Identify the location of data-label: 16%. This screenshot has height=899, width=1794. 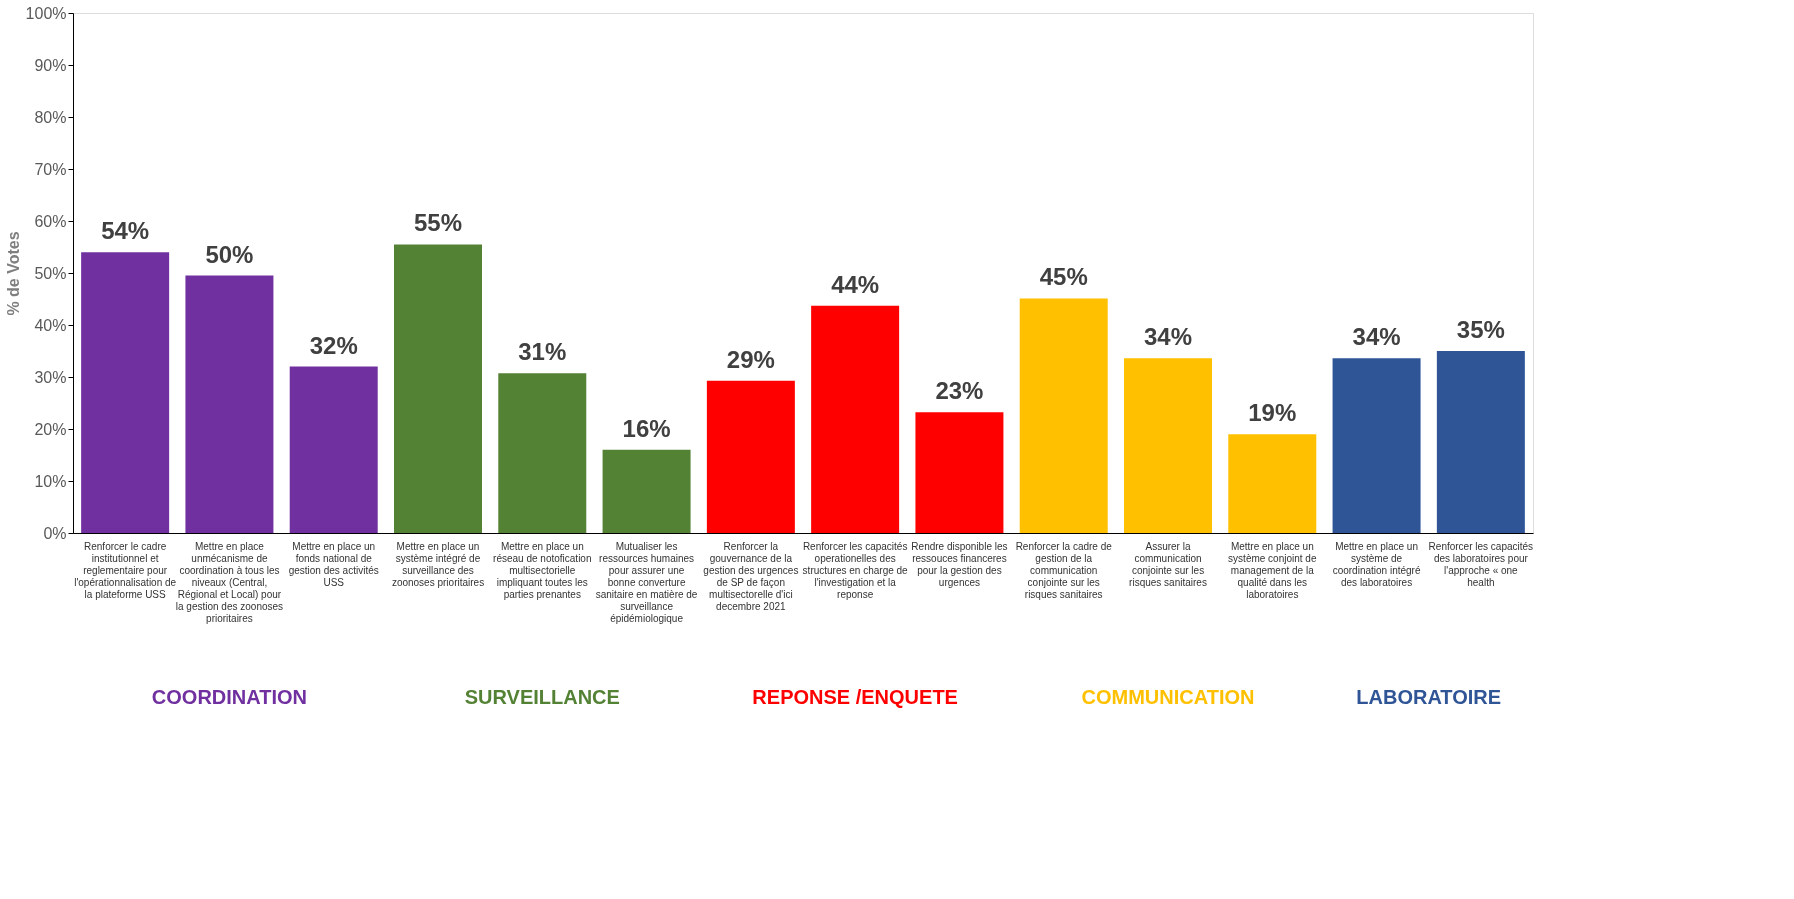
(646, 428).